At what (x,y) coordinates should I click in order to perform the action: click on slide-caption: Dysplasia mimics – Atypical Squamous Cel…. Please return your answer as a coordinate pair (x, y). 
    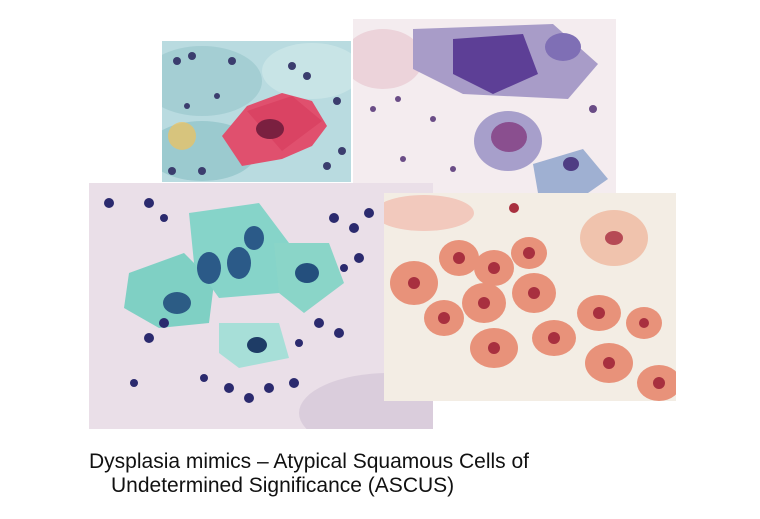
    Looking at the image, I should click on (409, 474).